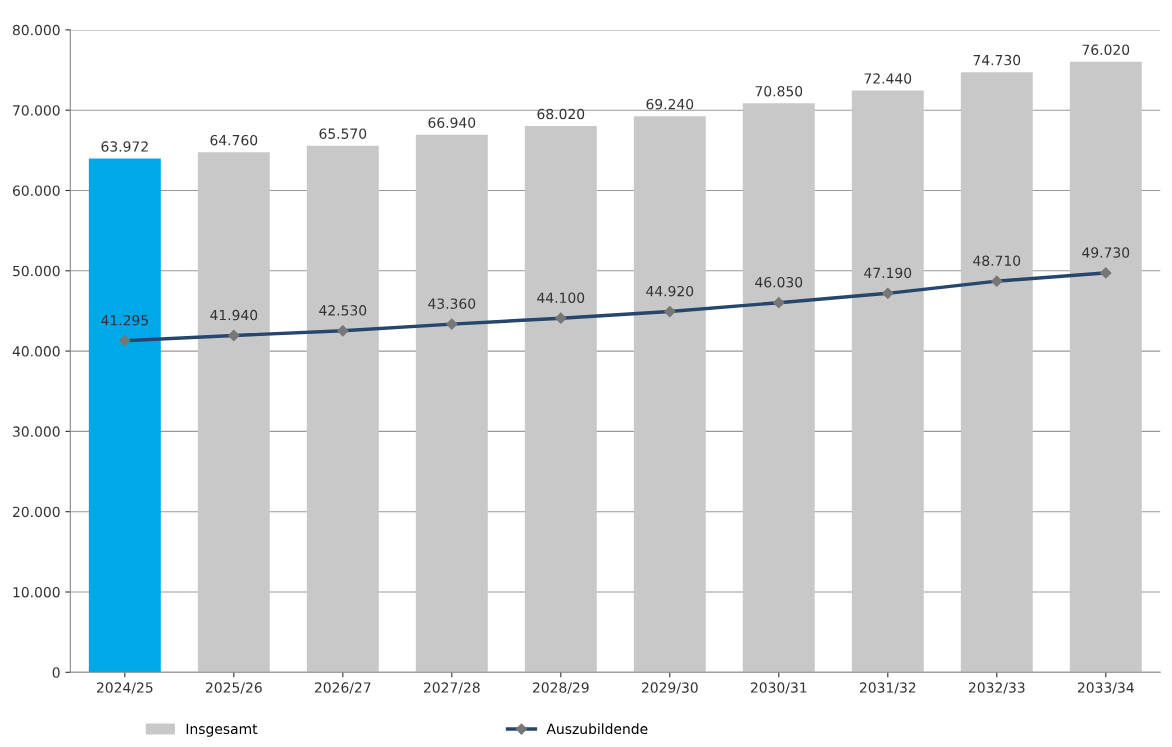 The height and width of the screenshot is (747, 1172). What do you see at coordinates (222, 730) in the screenshot?
I see `legend-label: Insgesamt` at bounding box center [222, 730].